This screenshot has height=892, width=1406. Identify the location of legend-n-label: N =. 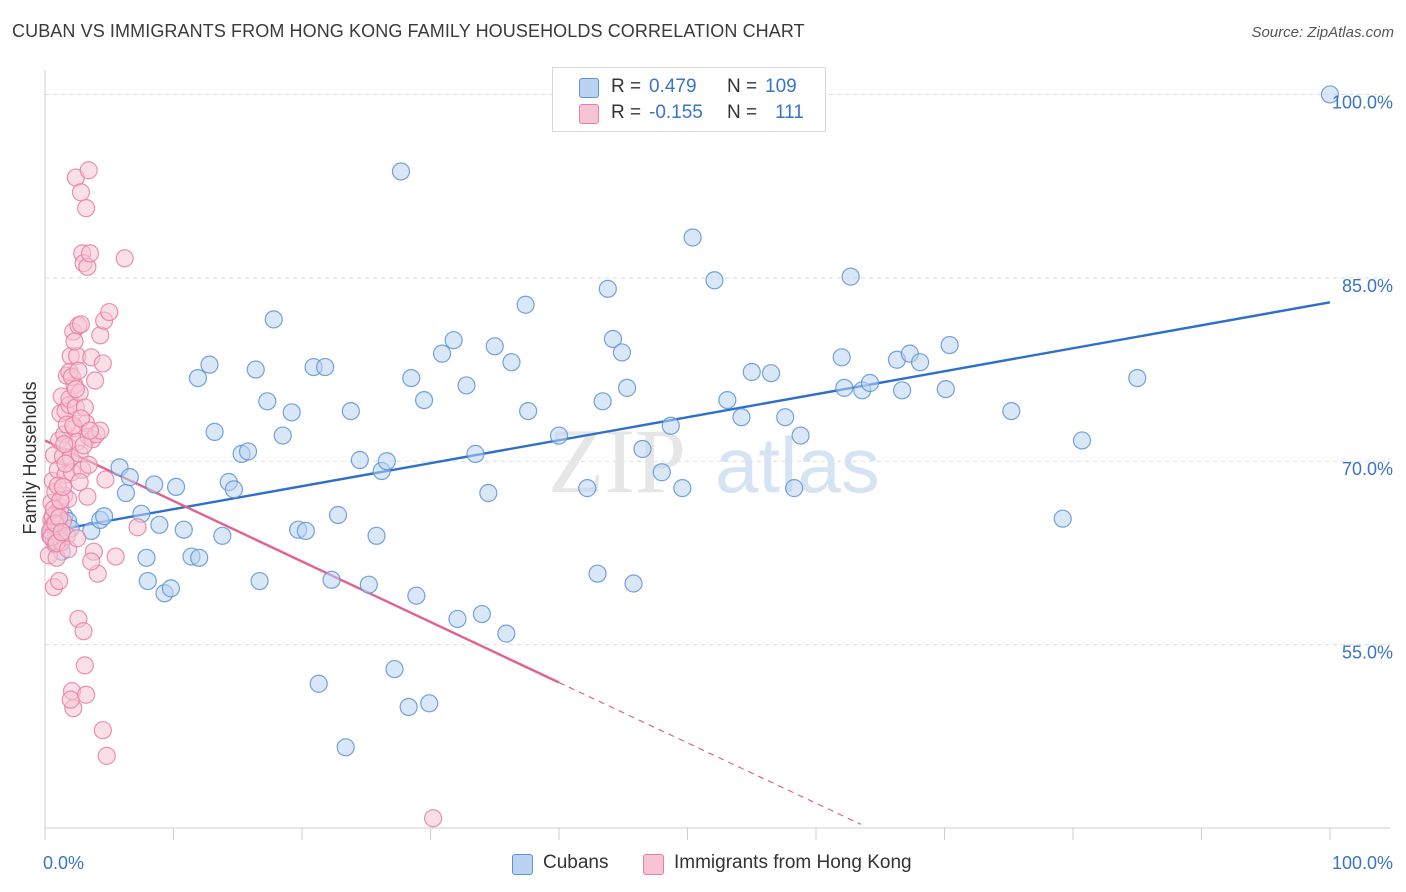
(742, 86).